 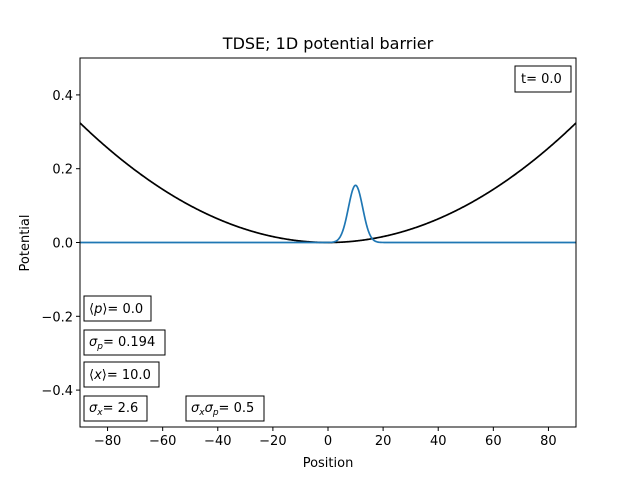 I want to click on mean-position-annotation: ⟨x⟩= 10.0, so click(x=121, y=374).